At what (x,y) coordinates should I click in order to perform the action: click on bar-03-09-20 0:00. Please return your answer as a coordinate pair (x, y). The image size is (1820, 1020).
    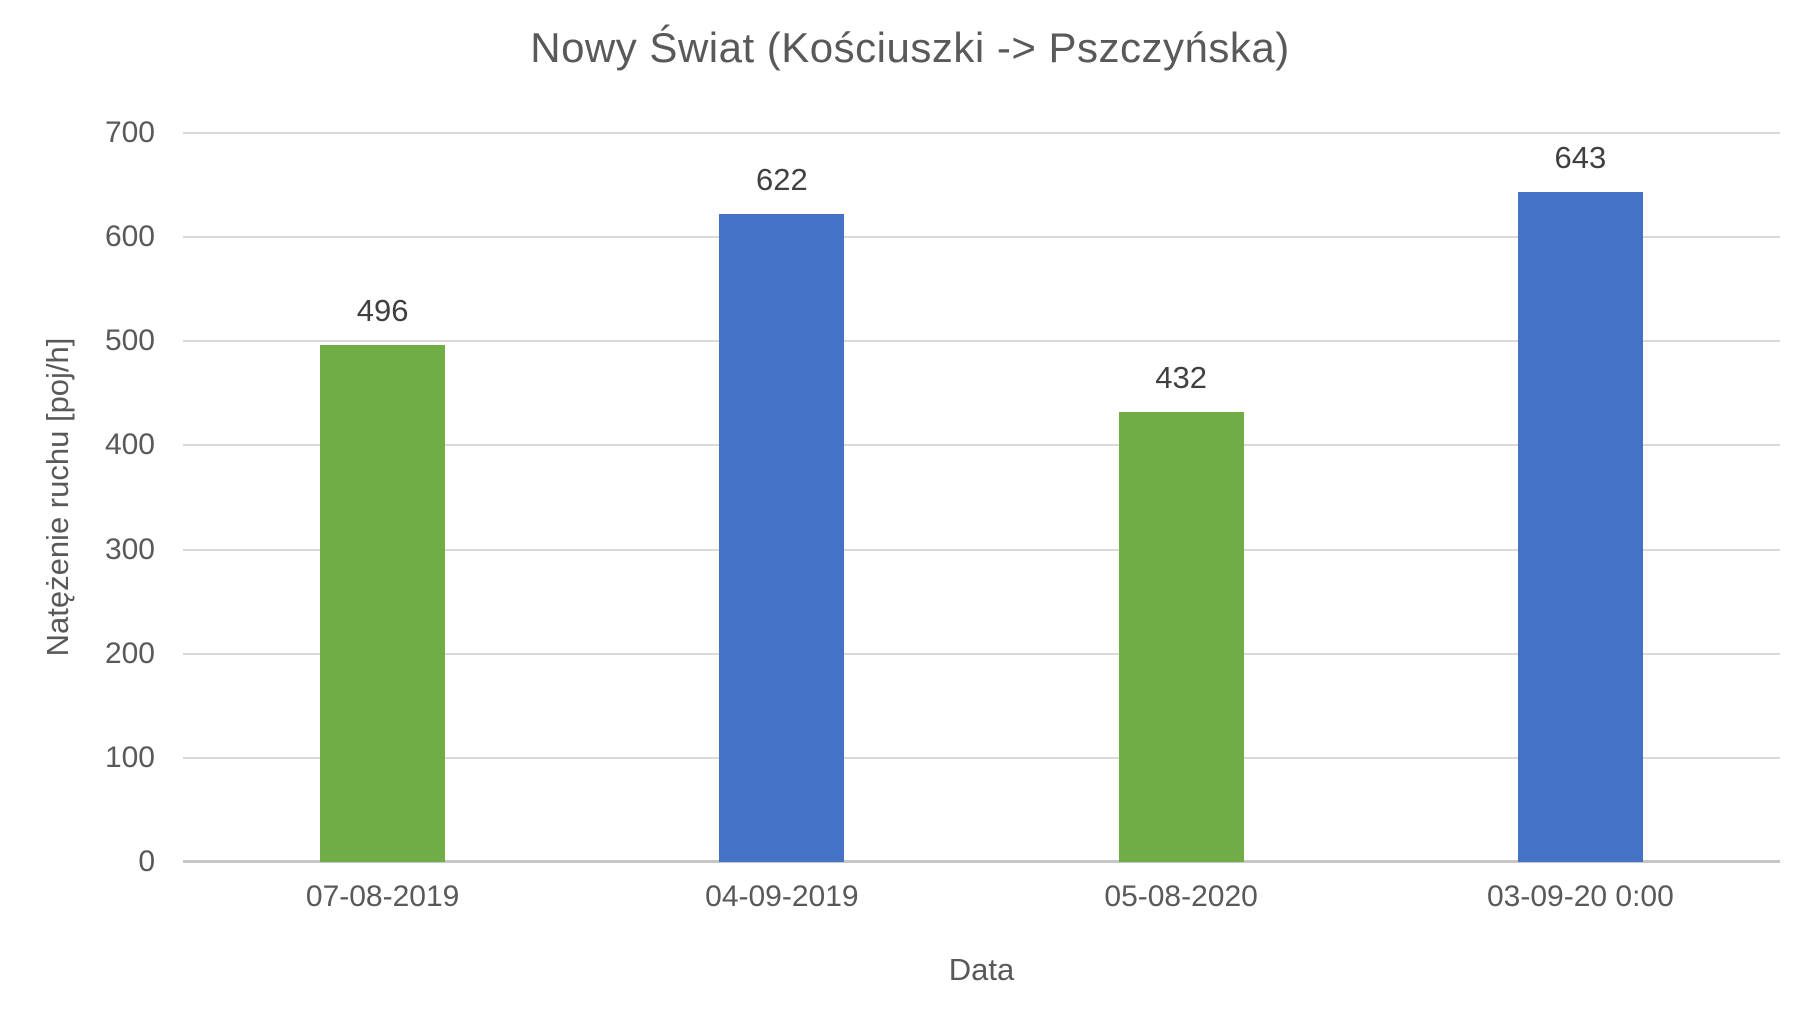
    Looking at the image, I should click on (1580, 527).